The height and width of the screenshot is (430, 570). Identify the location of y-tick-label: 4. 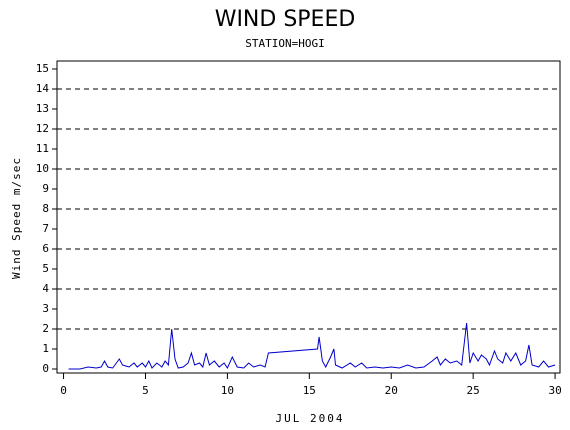
(45, 288).